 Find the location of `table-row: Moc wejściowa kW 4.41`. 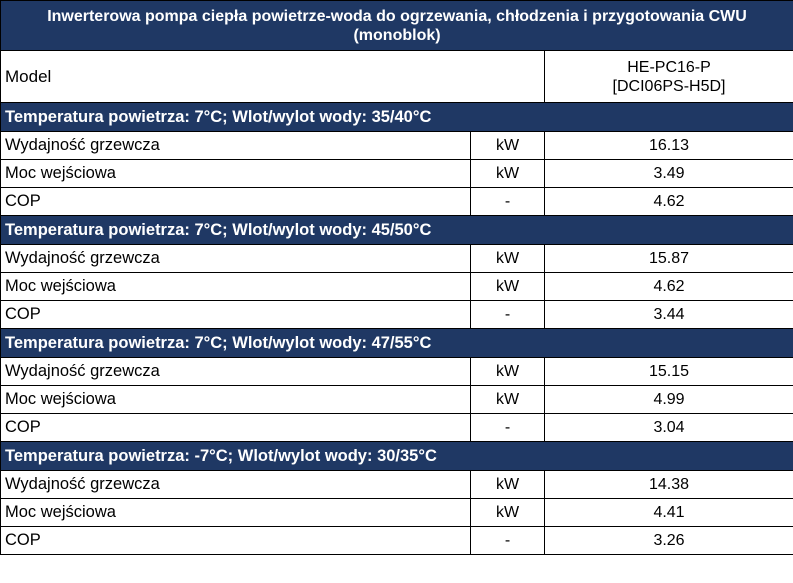

table-row: Moc wejściowa kW 4.41 is located at coordinates (396, 512).